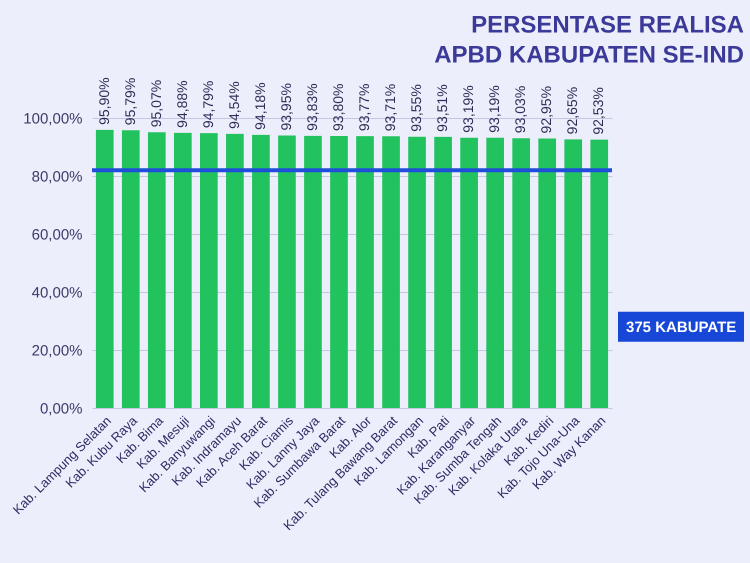 The width and height of the screenshot is (750, 563). I want to click on data-label: 93,77%, so click(364, 108).